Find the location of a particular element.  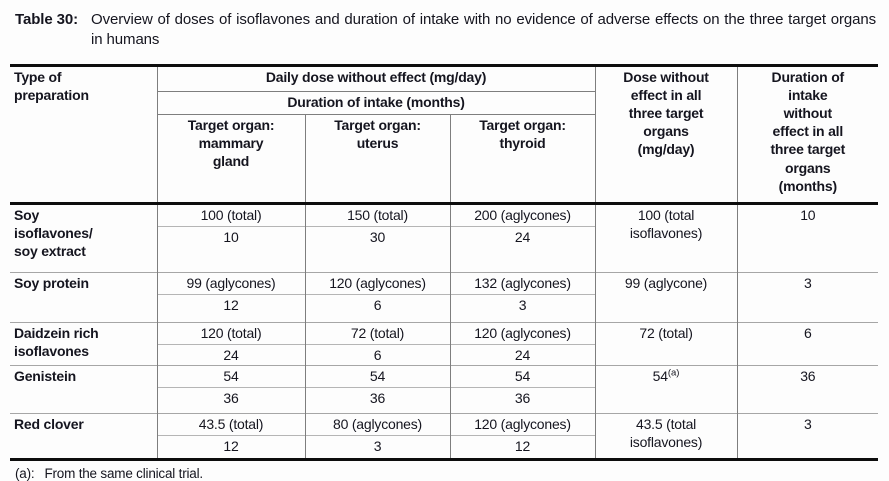

genistein-mammary-months: 36 is located at coordinates (230, 400).